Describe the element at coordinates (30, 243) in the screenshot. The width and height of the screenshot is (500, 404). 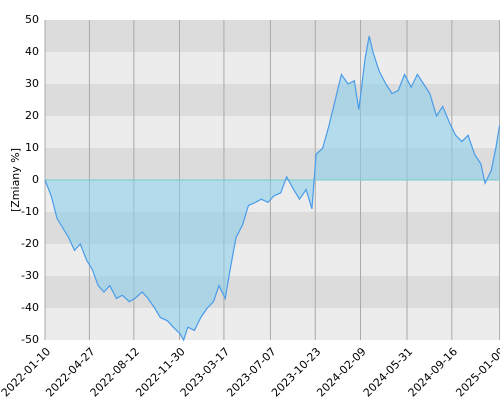
I see `y-tick-label: -20` at that location.